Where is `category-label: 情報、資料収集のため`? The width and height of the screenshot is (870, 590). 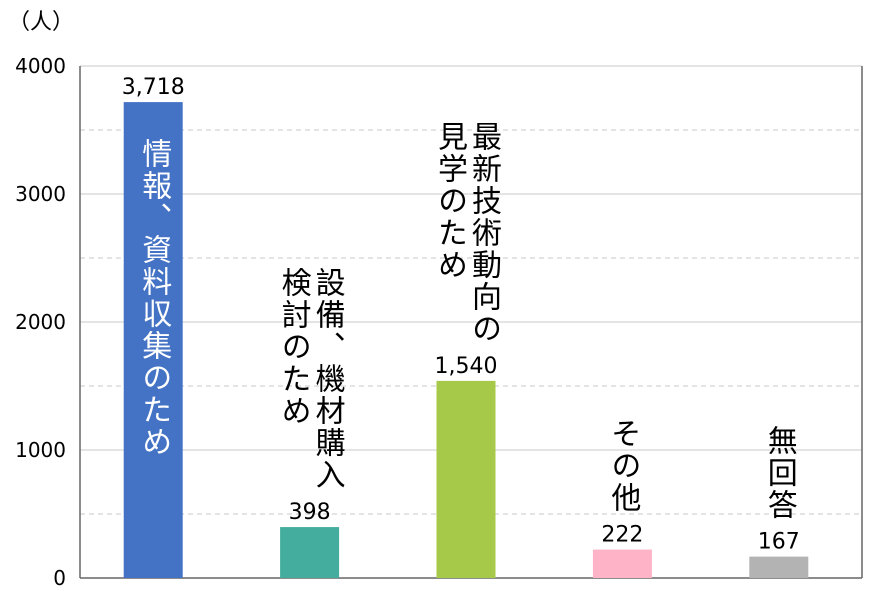
category-label: 情報、資料収集のため is located at coordinates (154, 298).